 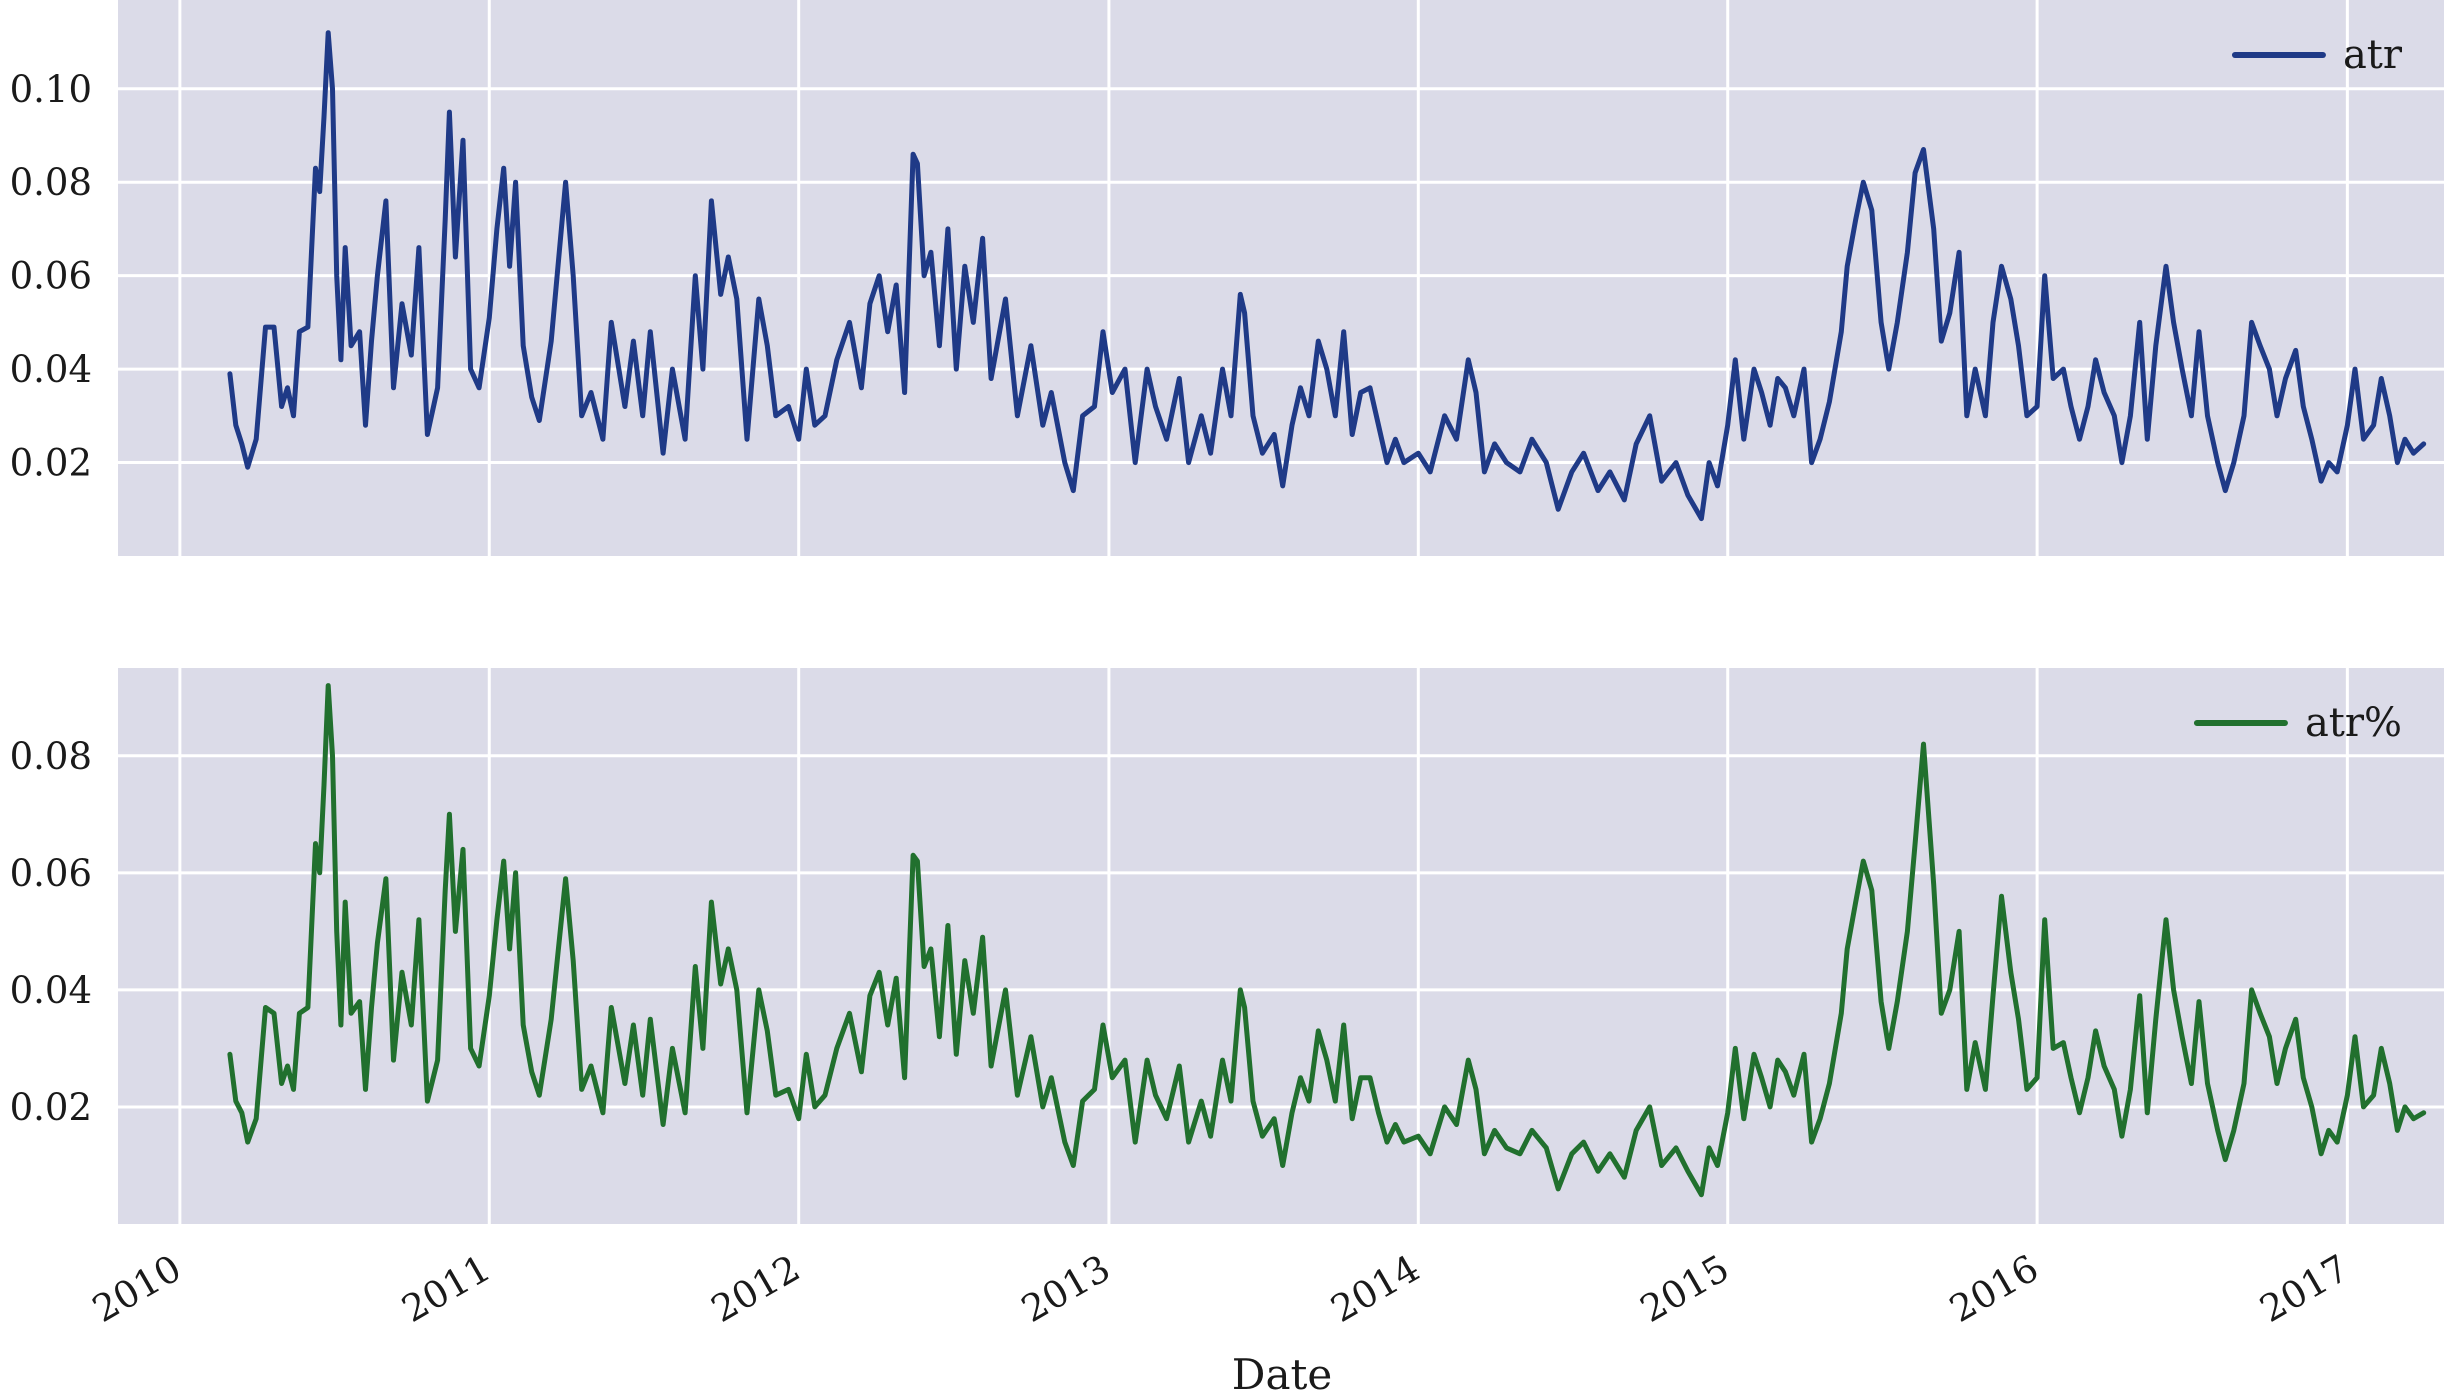 I want to click on x-axis-label: Date, so click(x=1282, y=1372).